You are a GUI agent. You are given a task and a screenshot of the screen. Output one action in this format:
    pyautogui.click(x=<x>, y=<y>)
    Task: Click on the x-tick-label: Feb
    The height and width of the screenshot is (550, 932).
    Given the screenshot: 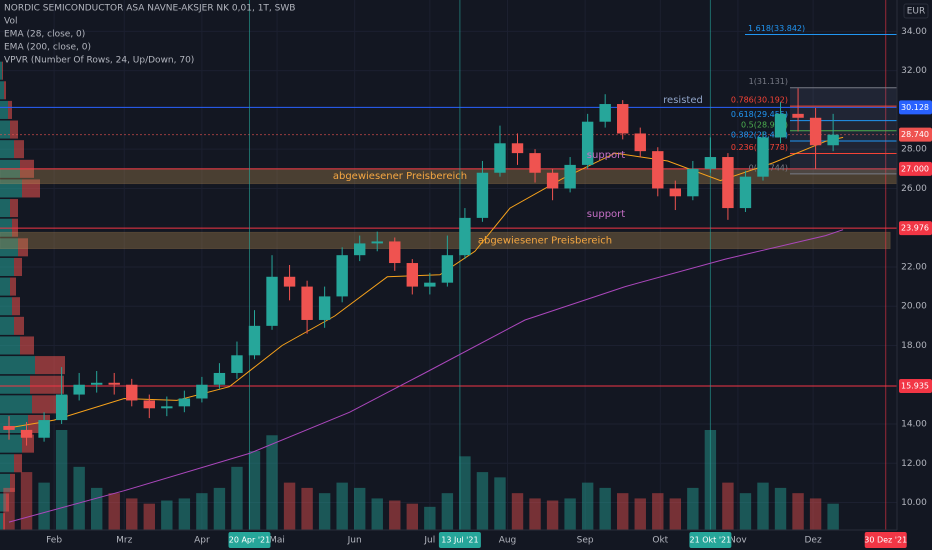 What is the action you would take?
    pyautogui.click(x=54, y=541)
    